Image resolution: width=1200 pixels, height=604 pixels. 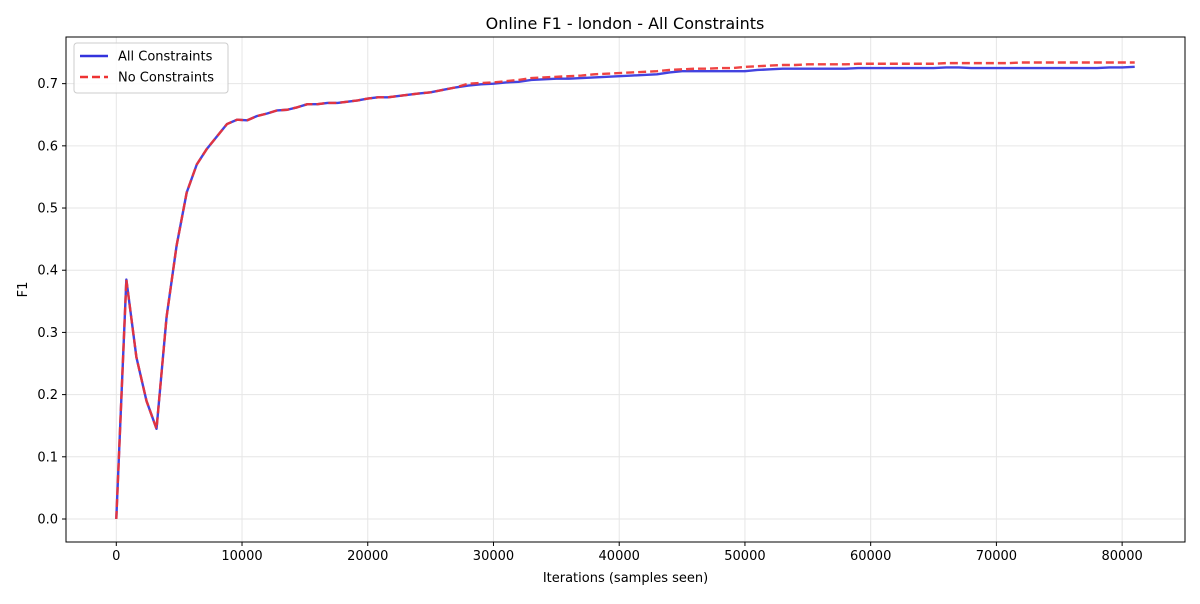 I want to click on chart-title: Online F1 - london - All Constraints, so click(x=625, y=23).